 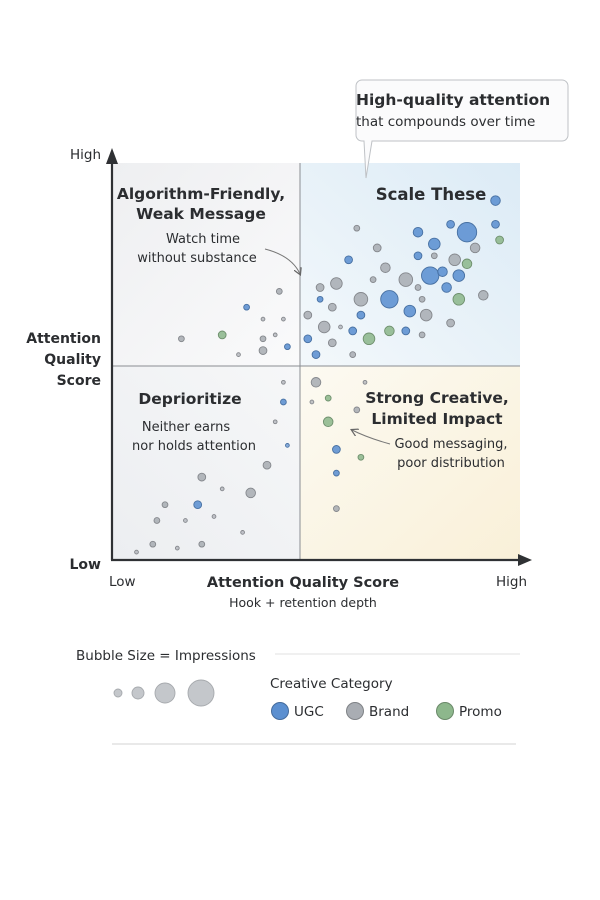 I want to click on y-axis-label-2: Quality, so click(x=72, y=360).